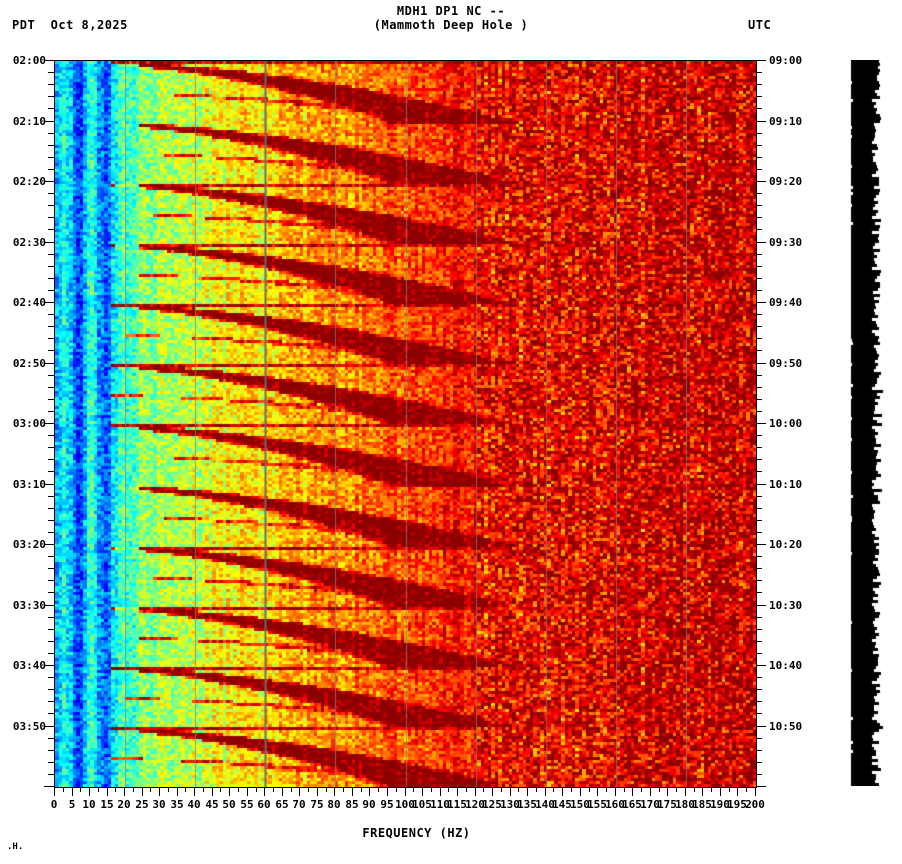  What do you see at coordinates (737, 804) in the screenshot?
I see `frequency-axis-label: 195` at bounding box center [737, 804].